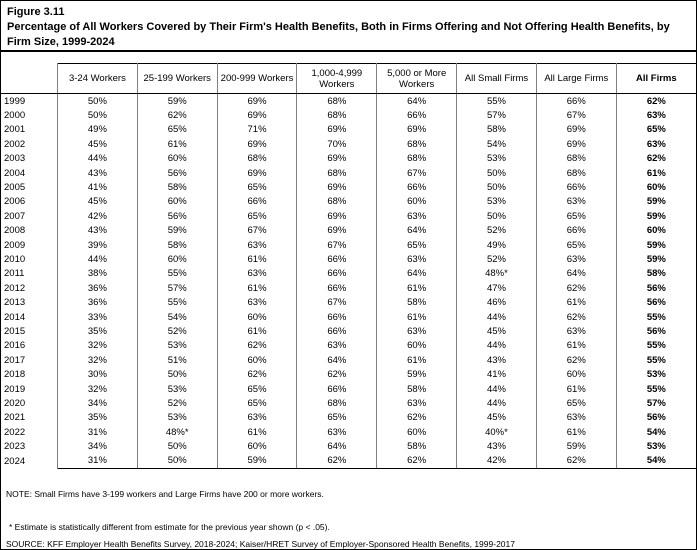 The image size is (697, 550). Describe the element at coordinates (29, 158) in the screenshot. I see `year-cell: 2003` at that location.